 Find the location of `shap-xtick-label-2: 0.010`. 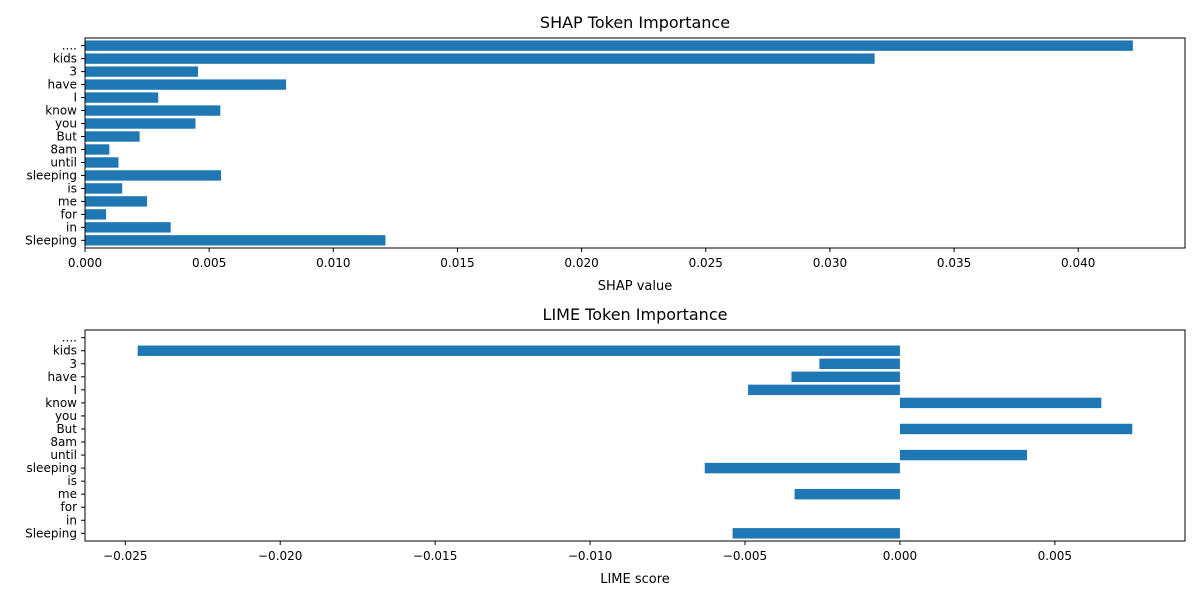

shap-xtick-label-2: 0.010 is located at coordinates (333, 263).